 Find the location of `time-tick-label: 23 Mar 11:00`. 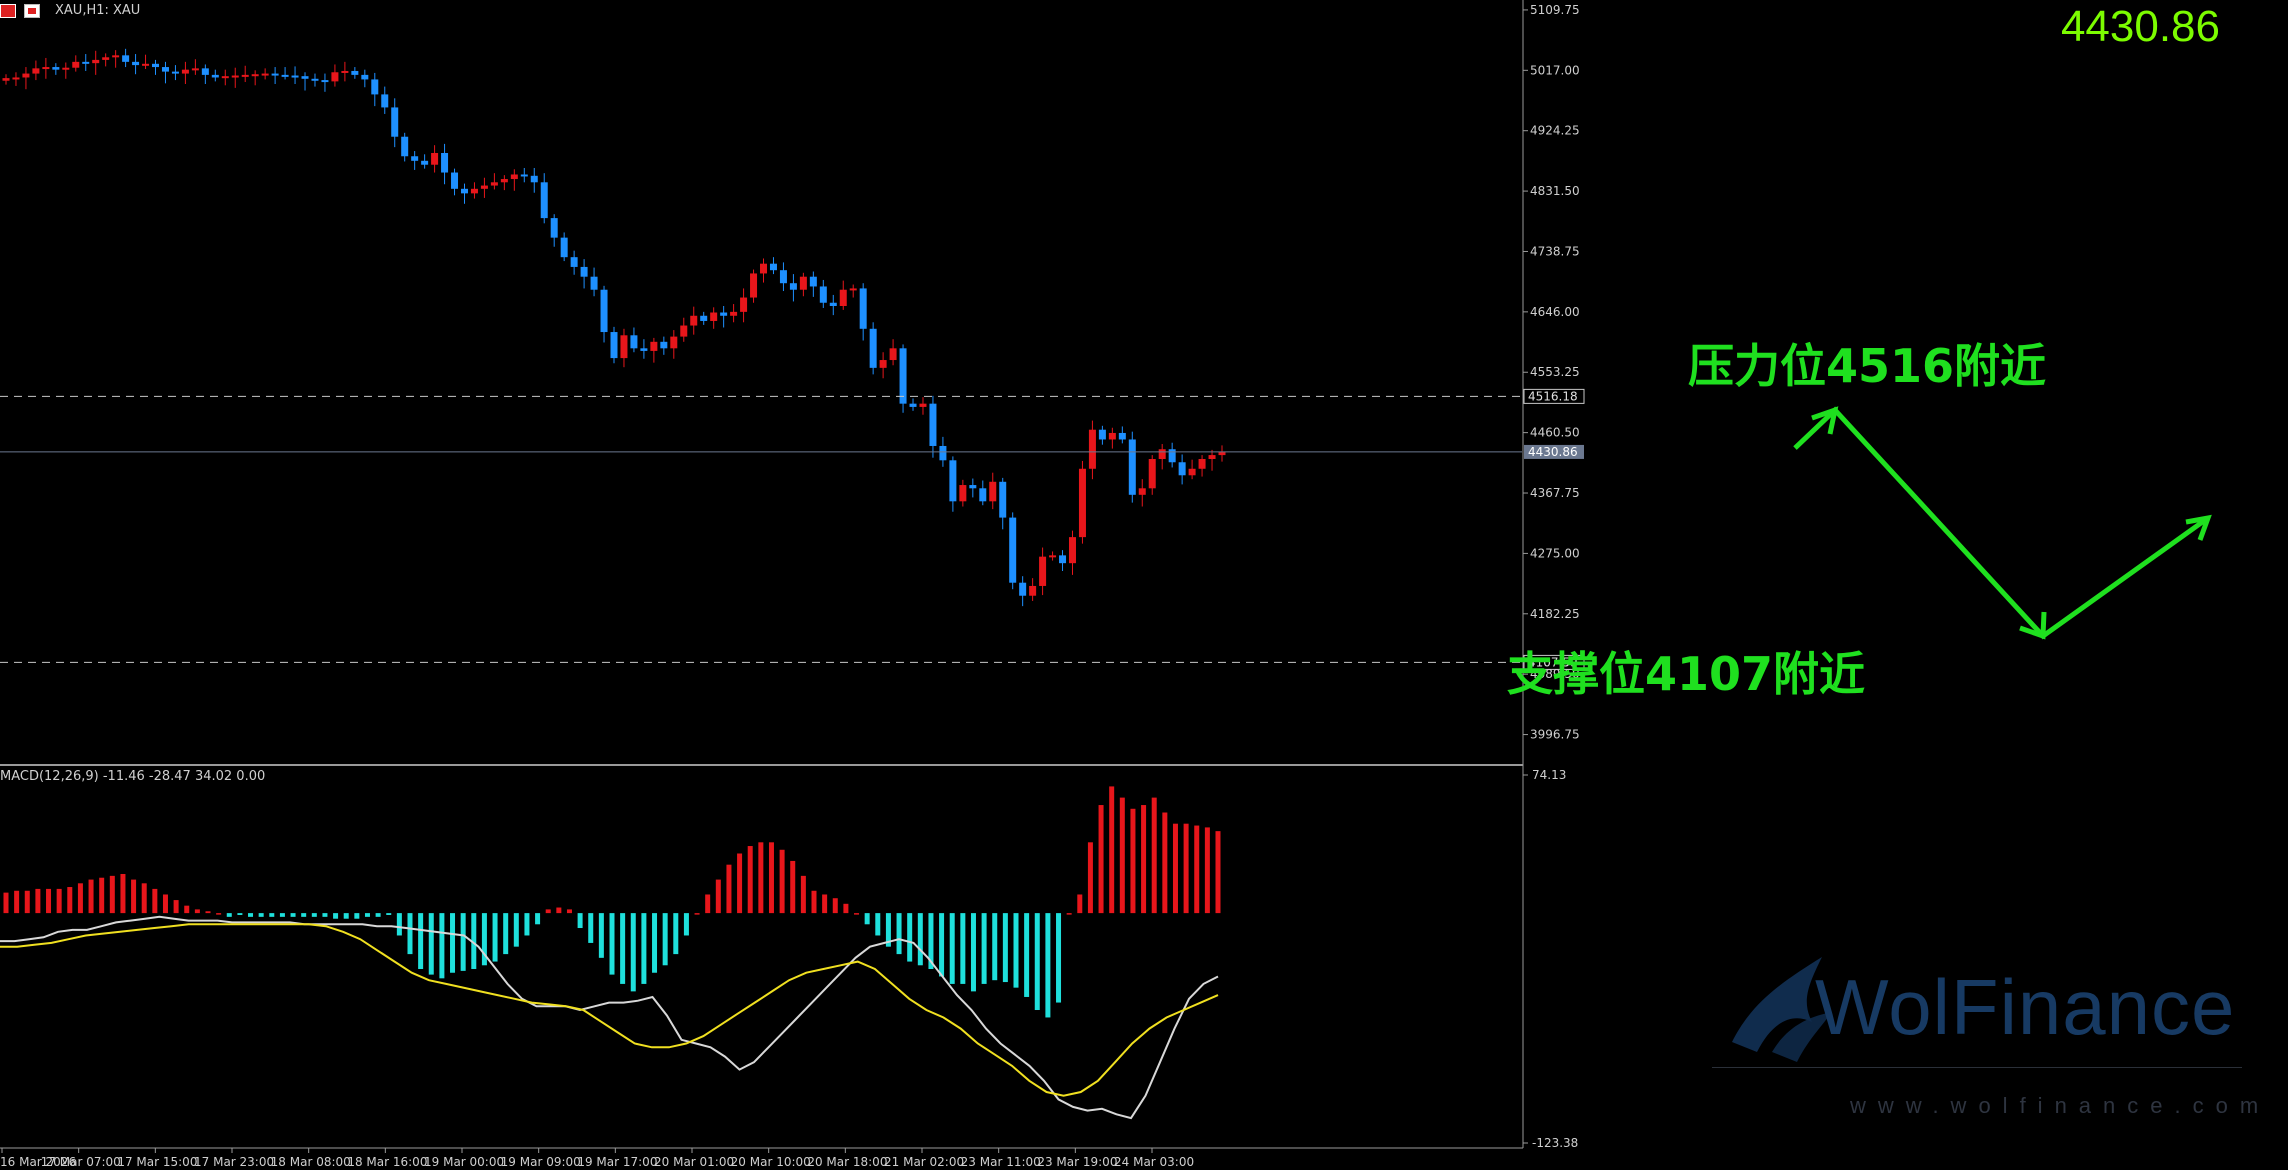

time-tick-label: 23 Mar 11:00 is located at coordinates (1001, 1162).